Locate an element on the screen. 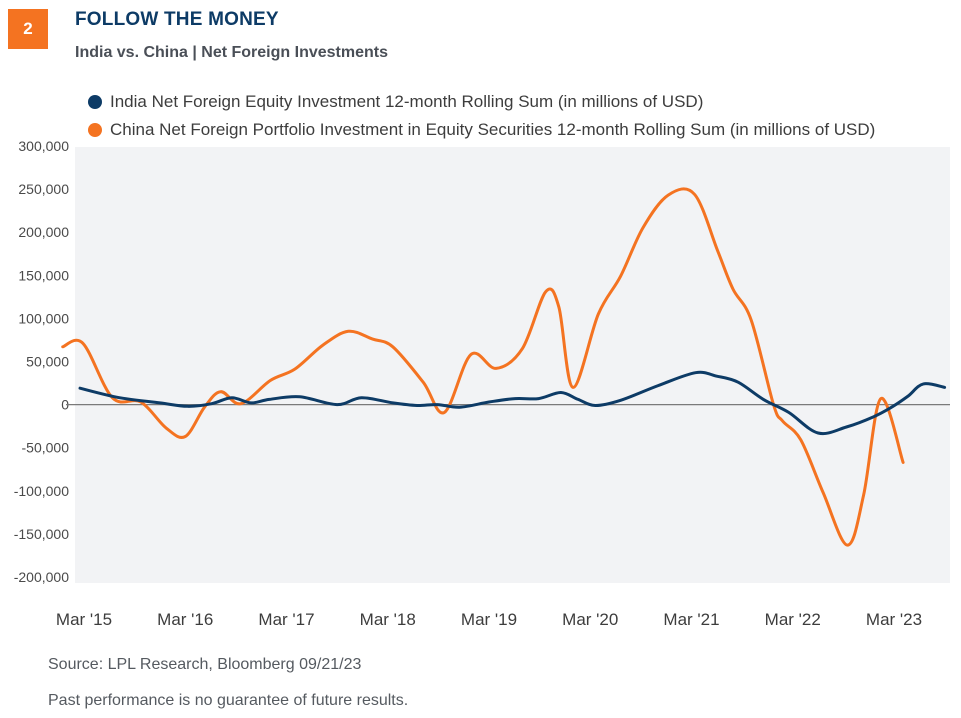 Image resolution: width=961 pixels, height=718 pixels. figure-number-badge: 2 is located at coordinates (28, 29).